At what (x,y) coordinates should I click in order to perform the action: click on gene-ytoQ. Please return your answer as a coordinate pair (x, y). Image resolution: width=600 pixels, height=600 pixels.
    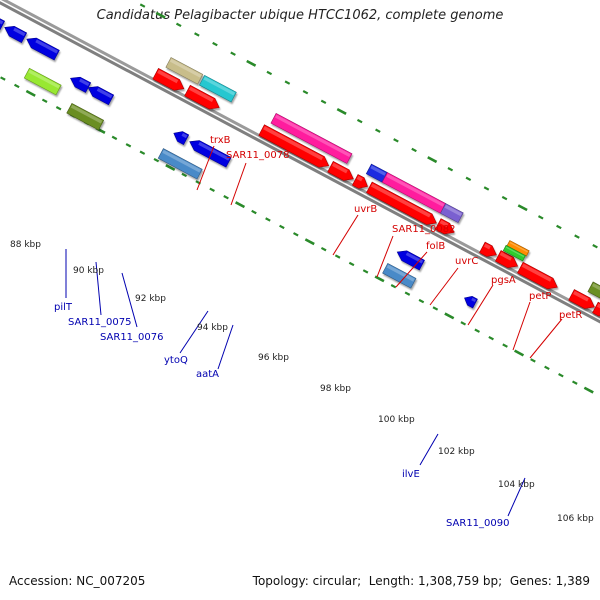
    Looking at the image, I should click on (181, 138).